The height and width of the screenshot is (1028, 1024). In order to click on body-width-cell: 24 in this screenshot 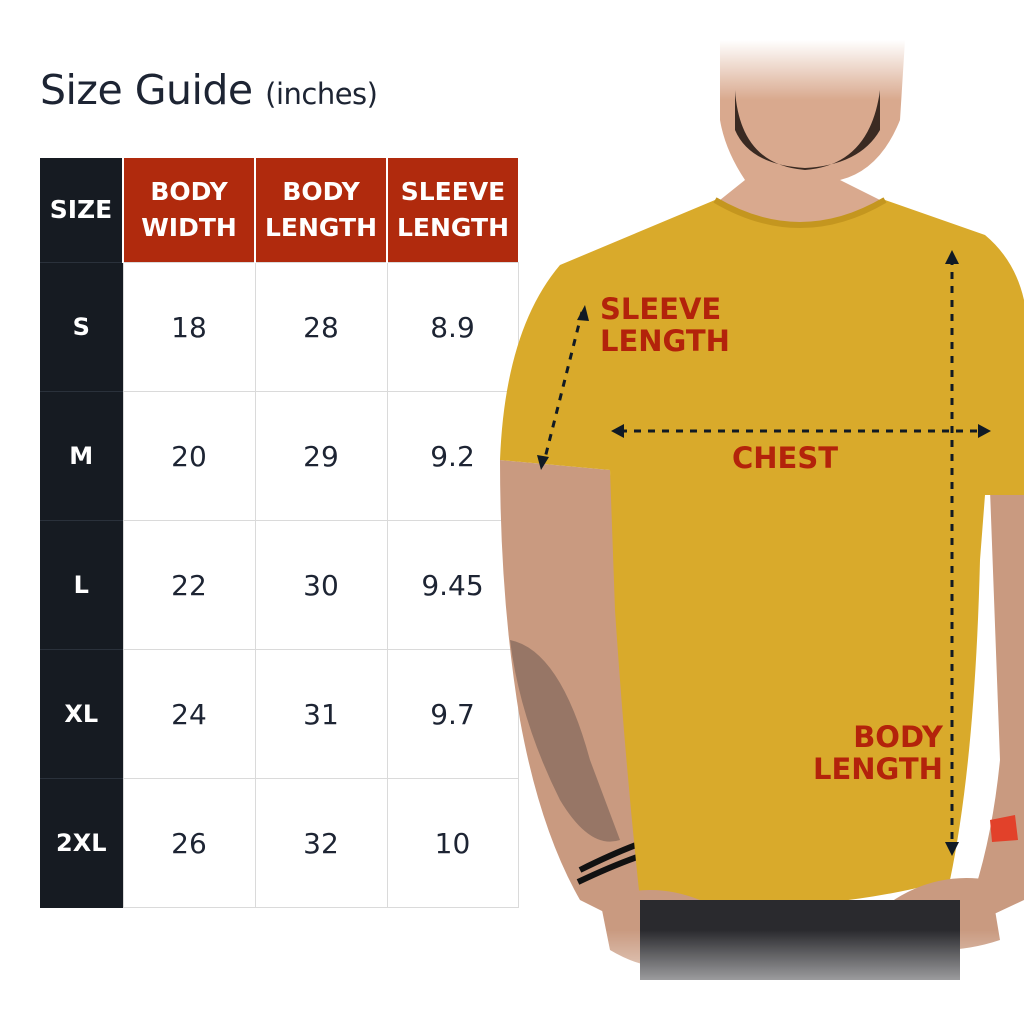, I will do `click(189, 714)`.